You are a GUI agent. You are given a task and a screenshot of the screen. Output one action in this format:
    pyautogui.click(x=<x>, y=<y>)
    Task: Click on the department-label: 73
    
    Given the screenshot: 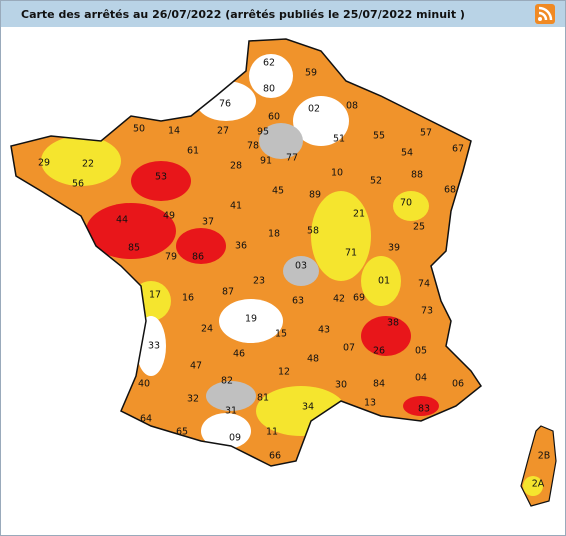 What is the action you would take?
    pyautogui.click(x=427, y=311)
    